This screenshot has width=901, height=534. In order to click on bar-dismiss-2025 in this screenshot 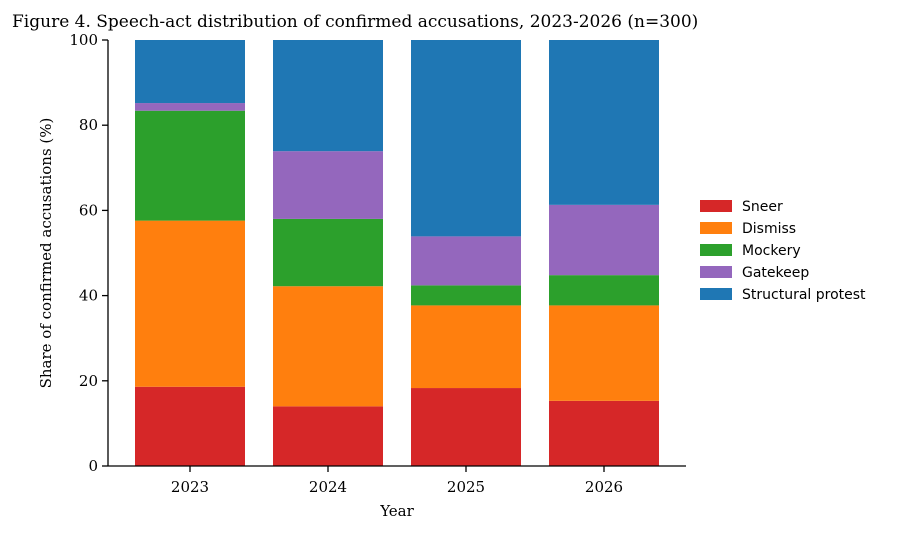, I will do `click(466, 347)`.